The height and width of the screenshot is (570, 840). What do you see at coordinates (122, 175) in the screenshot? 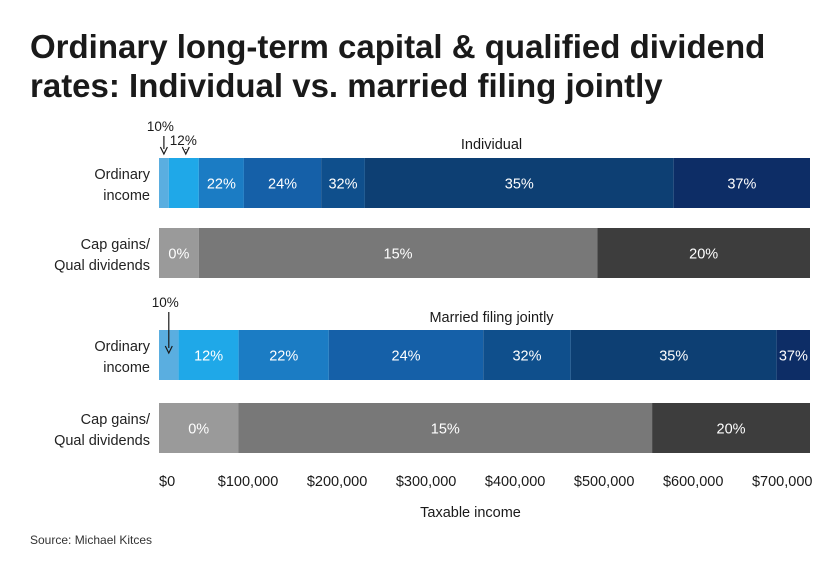
I see `row-label-individual-ordinary-0: Ordinary` at bounding box center [122, 175].